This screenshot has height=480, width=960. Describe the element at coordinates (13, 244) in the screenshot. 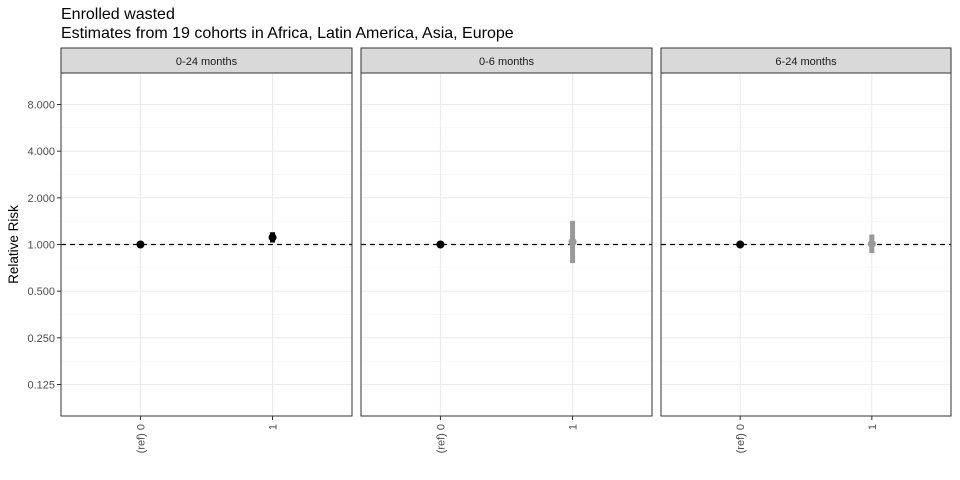

I see `y-axis-title: Relative Risk` at that location.